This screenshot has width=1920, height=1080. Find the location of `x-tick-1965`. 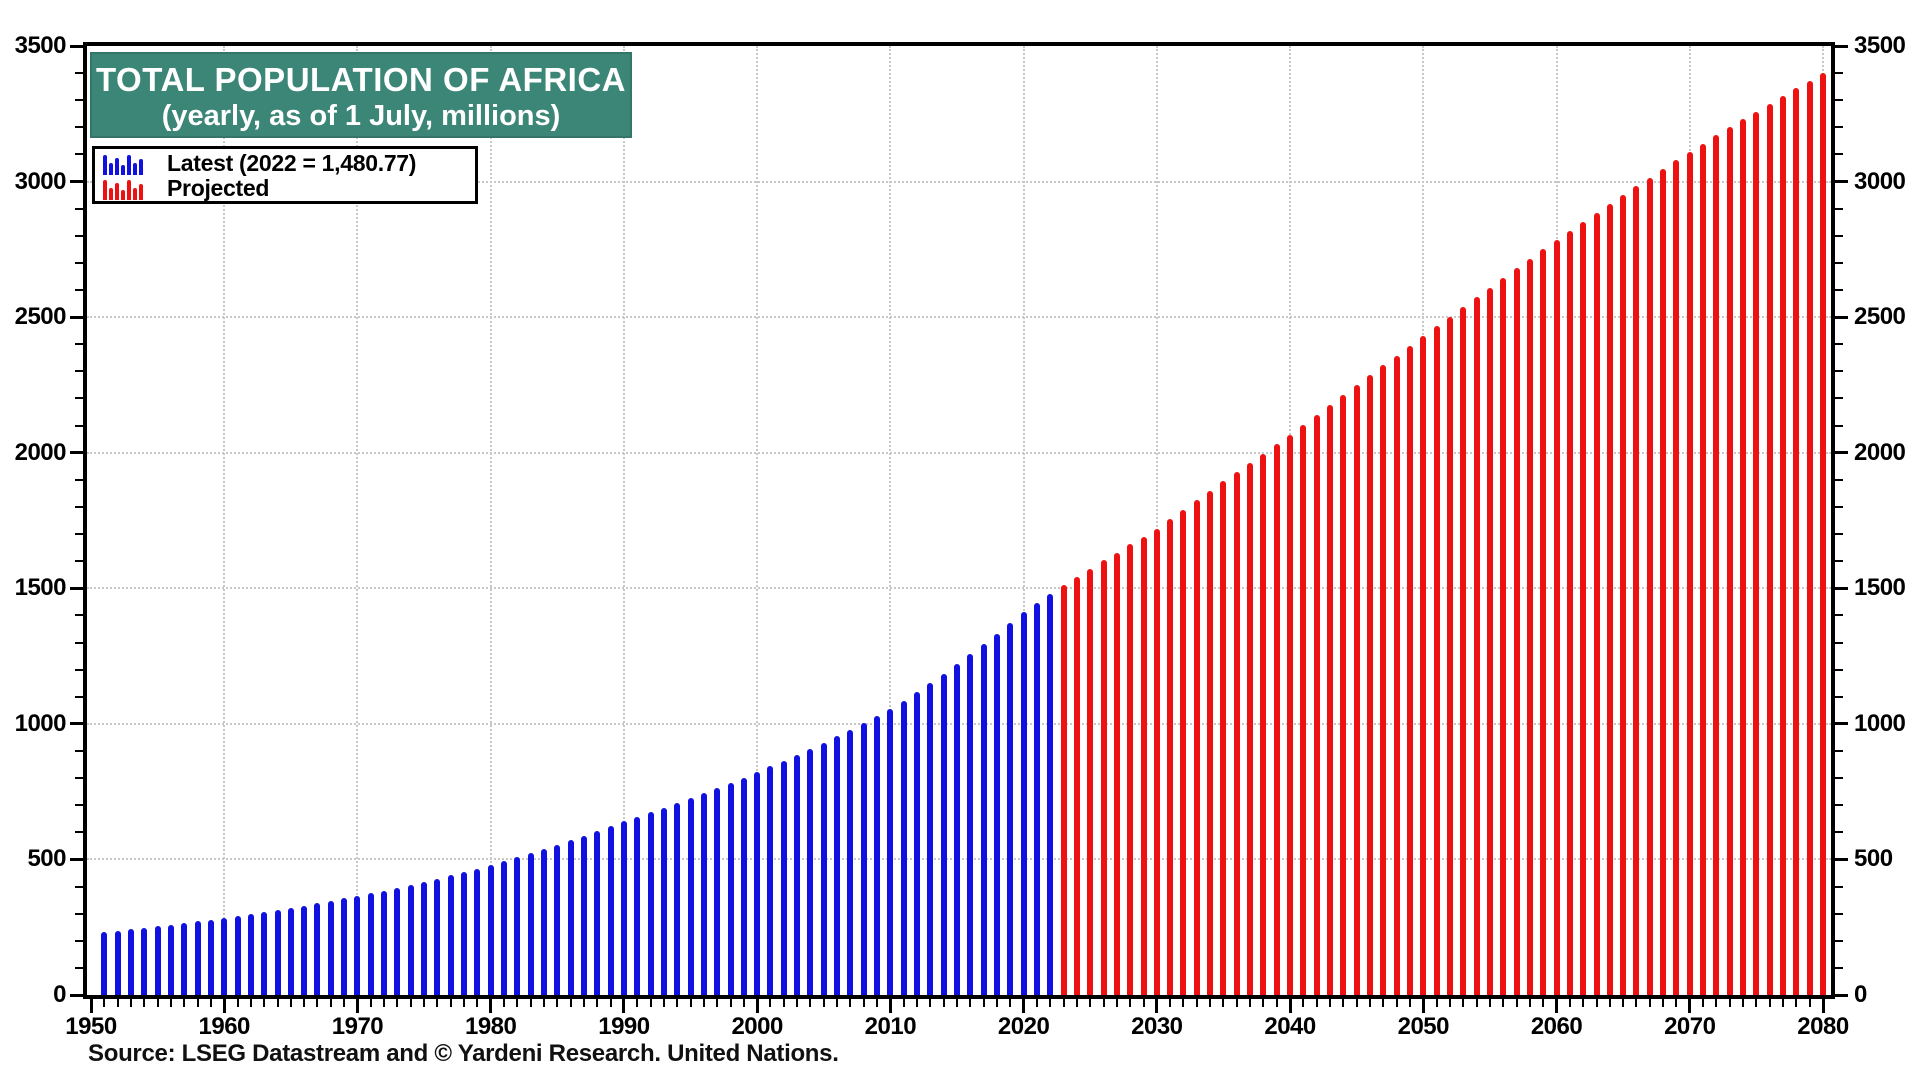

x-tick-1965 is located at coordinates (290, 1003).